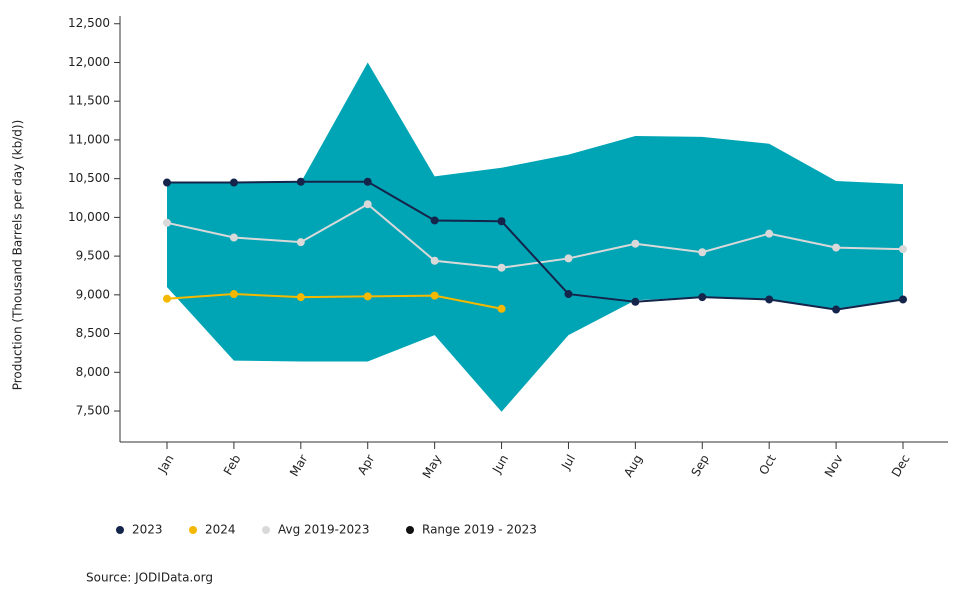 This screenshot has width=958, height=592. I want to click on x-tick-label: Dec, so click(901, 465).